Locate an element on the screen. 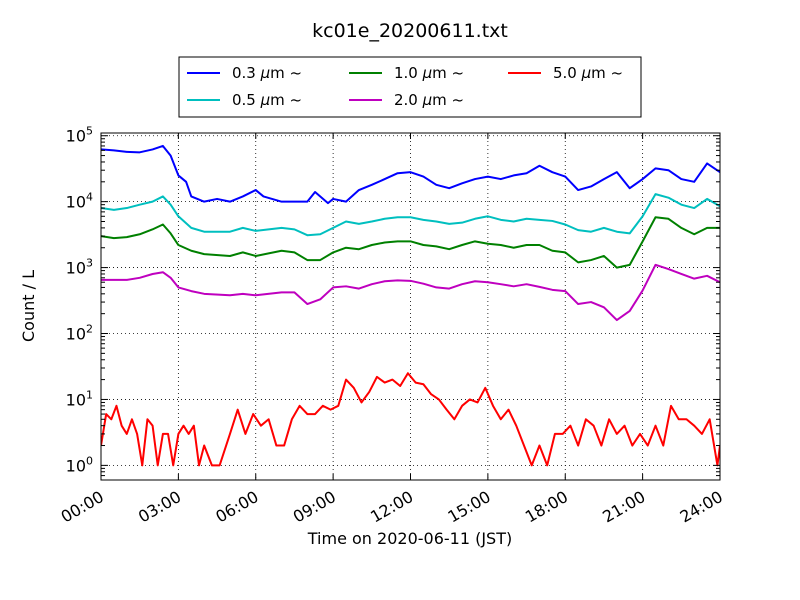  legend: 0.3 μm ~0.5 μm ~1.0 μm ~2.0 μm ~5.0 μm ~ is located at coordinates (410, 87).